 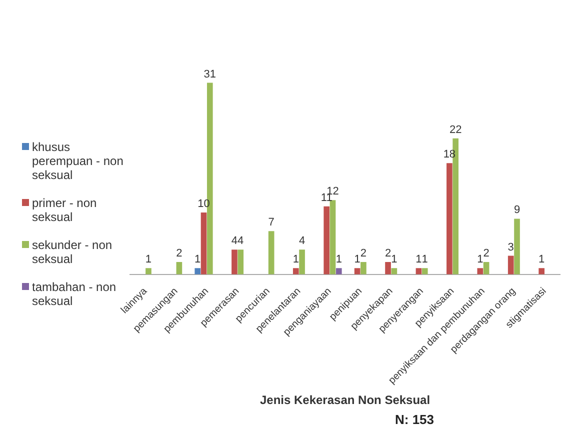 I want to click on data-label: 9, so click(x=517, y=210).